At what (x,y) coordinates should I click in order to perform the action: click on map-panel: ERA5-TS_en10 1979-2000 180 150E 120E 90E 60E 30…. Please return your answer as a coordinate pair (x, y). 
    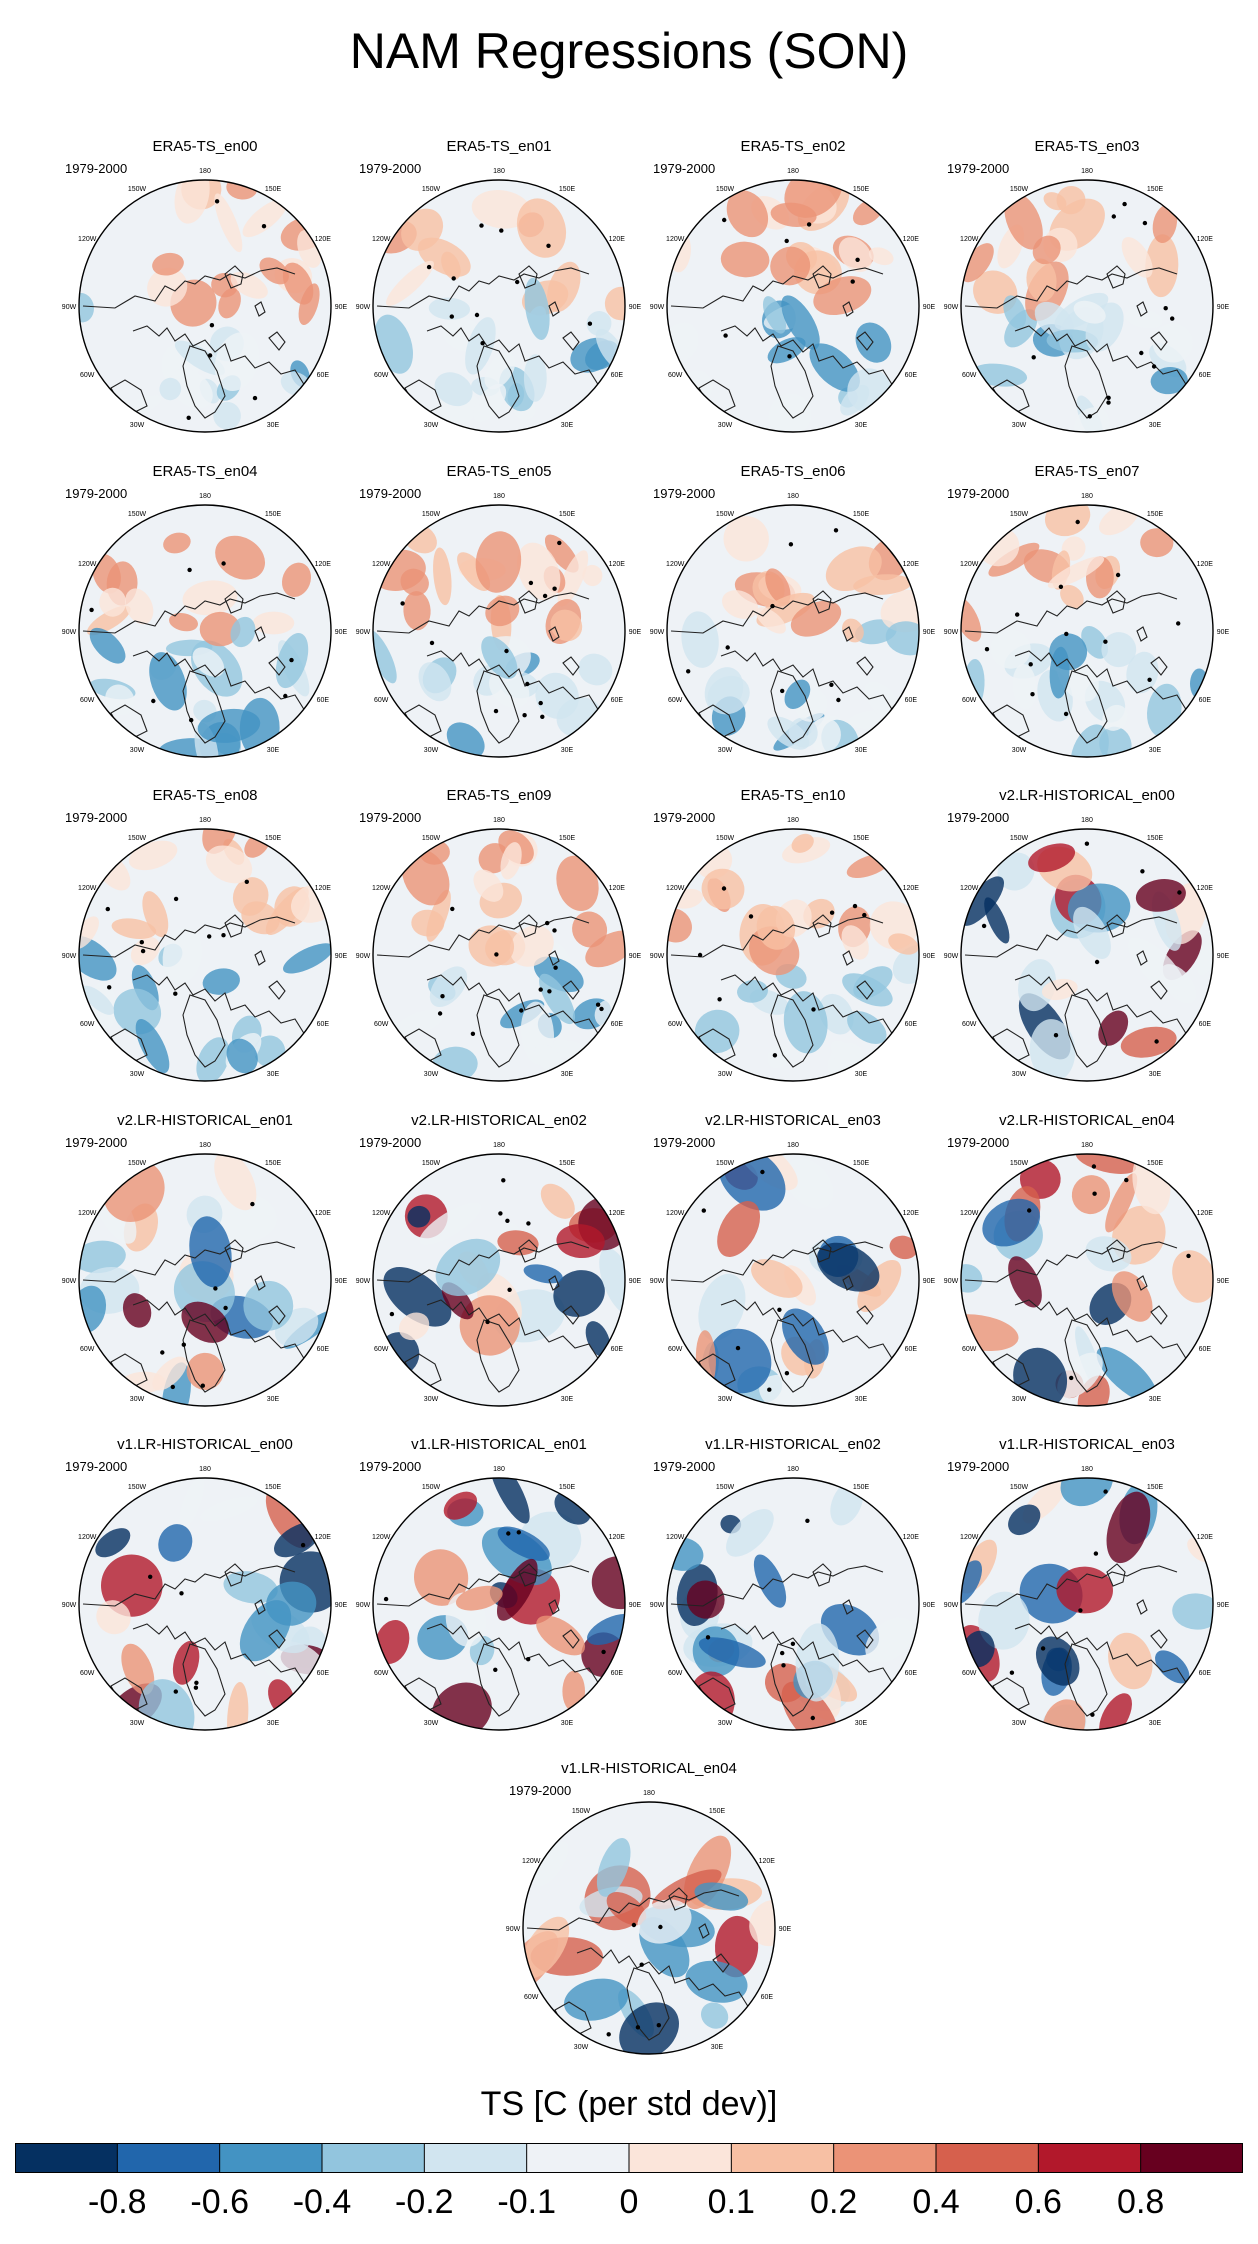
    Looking at the image, I should click on (793, 937).